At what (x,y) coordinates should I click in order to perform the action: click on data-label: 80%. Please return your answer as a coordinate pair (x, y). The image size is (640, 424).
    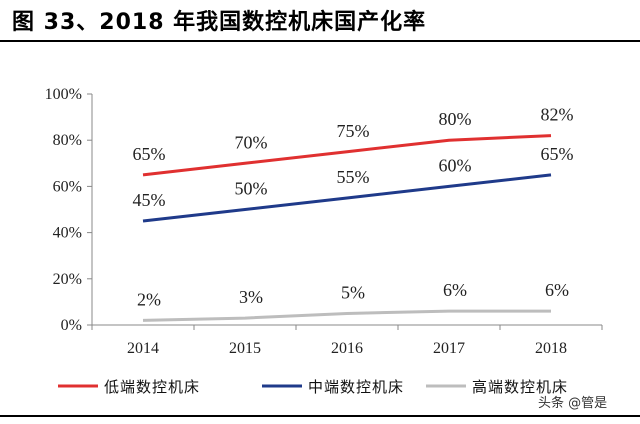
    Looking at the image, I should click on (455, 119).